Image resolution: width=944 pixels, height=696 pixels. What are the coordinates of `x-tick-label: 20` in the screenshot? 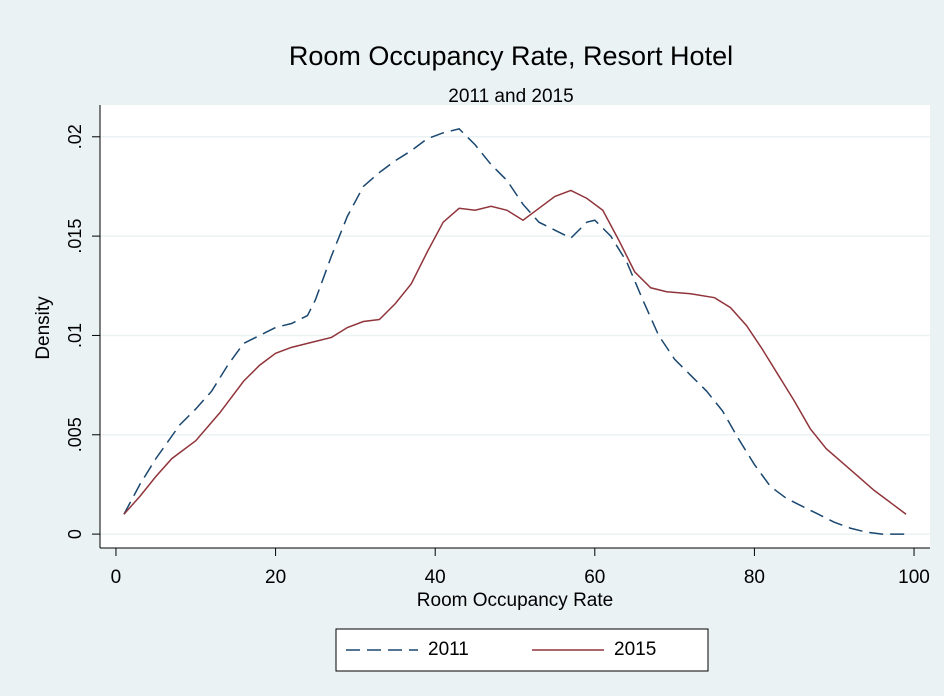 It's located at (275, 577).